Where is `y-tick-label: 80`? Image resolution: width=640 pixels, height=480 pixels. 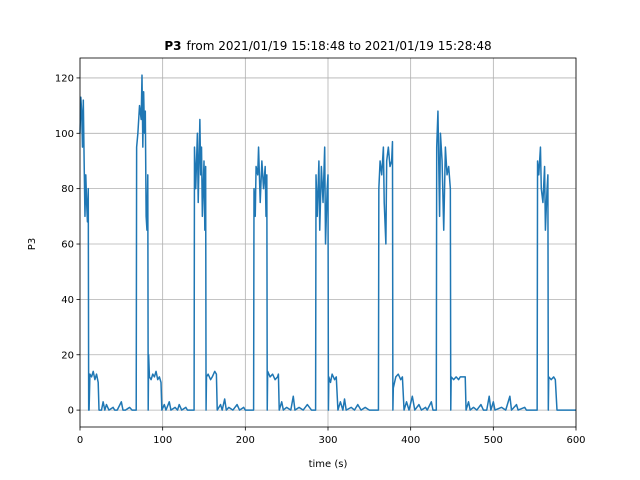 y-tick-label: 80 is located at coordinates (67, 189).